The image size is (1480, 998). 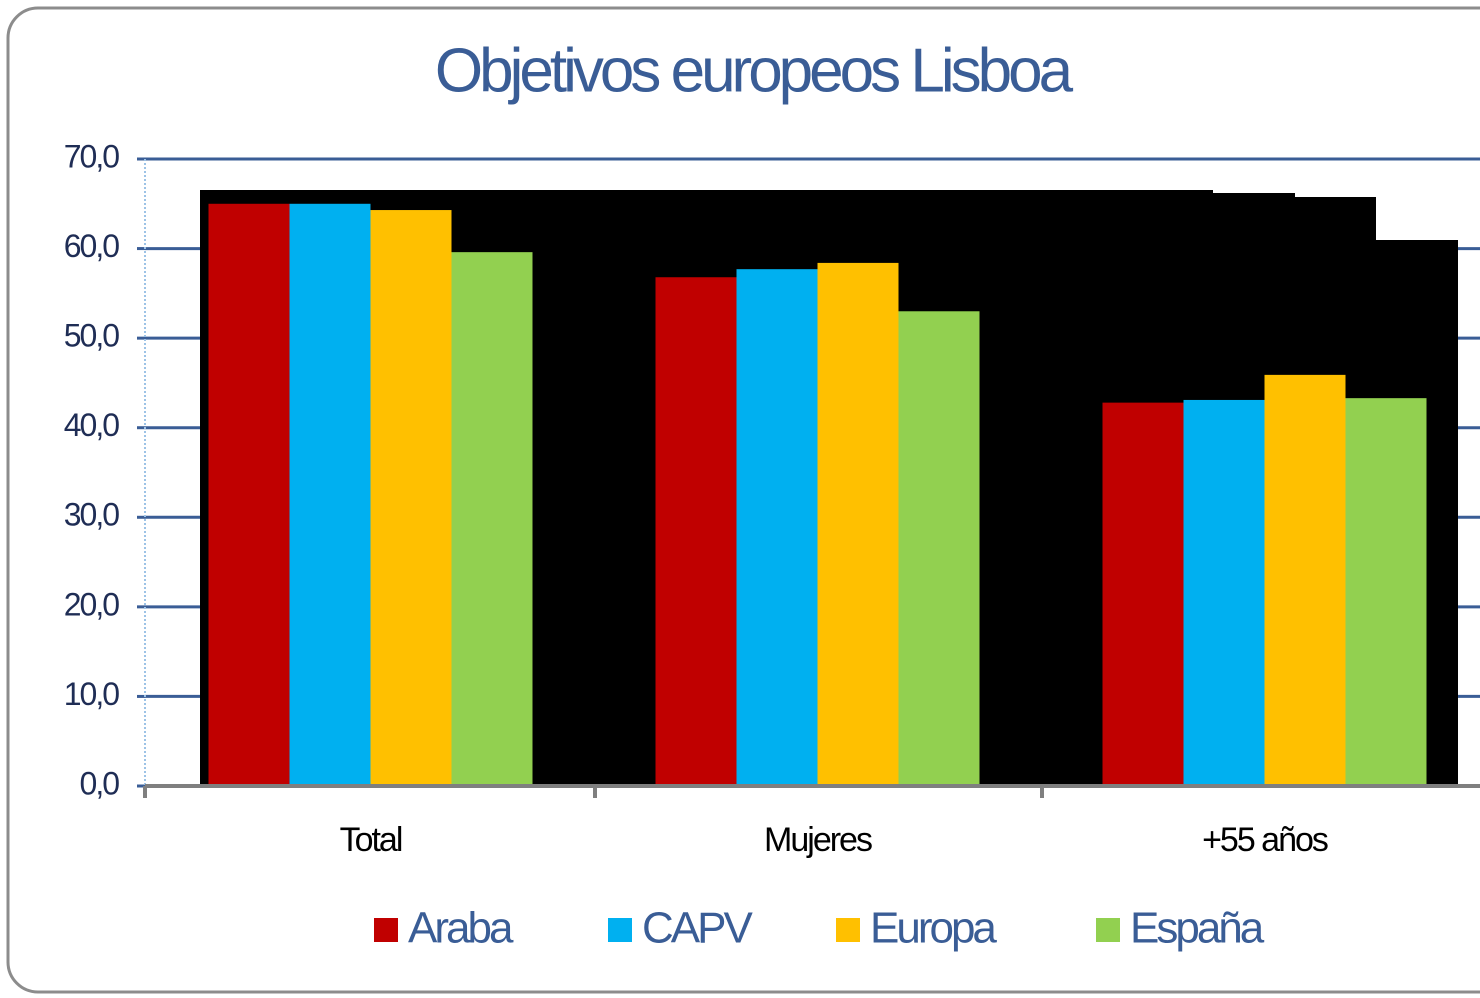 I want to click on y-tick-label: 40,0, so click(x=91, y=425).